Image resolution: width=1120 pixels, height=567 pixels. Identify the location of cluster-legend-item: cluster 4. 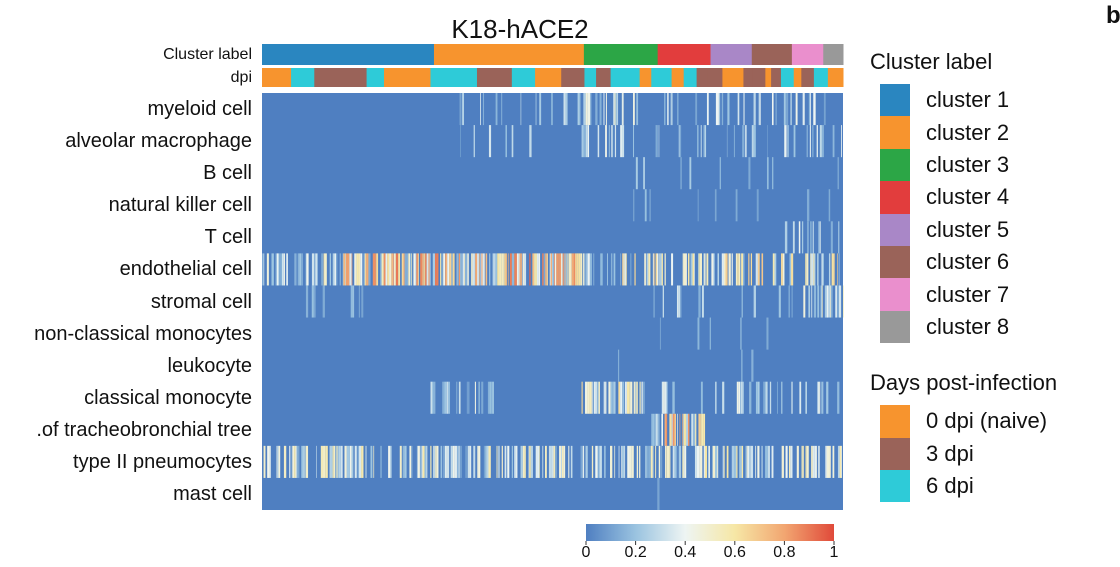
(990, 197).